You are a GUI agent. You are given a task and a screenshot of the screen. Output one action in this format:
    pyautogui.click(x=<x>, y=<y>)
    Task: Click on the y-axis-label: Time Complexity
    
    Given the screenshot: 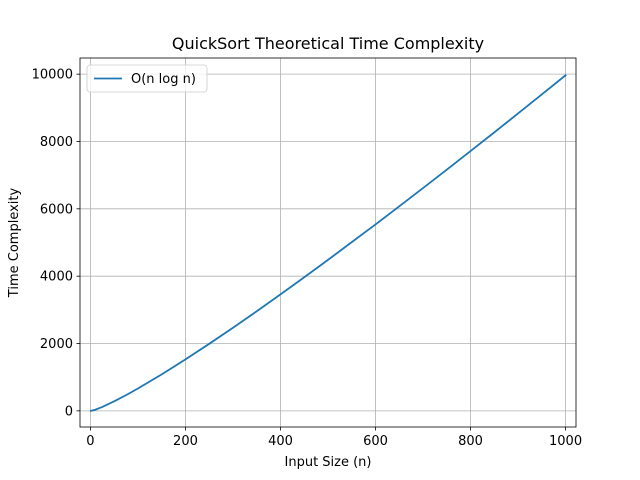 What is the action you would take?
    pyautogui.click(x=14, y=243)
    